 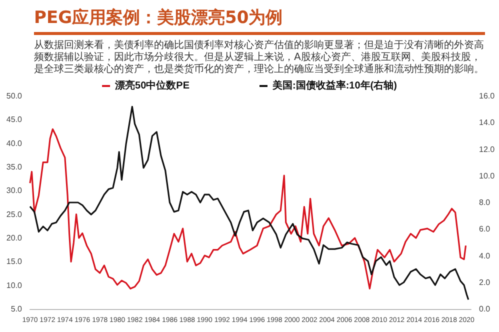 What do you see at coordinates (14, 119) in the screenshot?
I see `y-tick-label: 45.0` at bounding box center [14, 119].